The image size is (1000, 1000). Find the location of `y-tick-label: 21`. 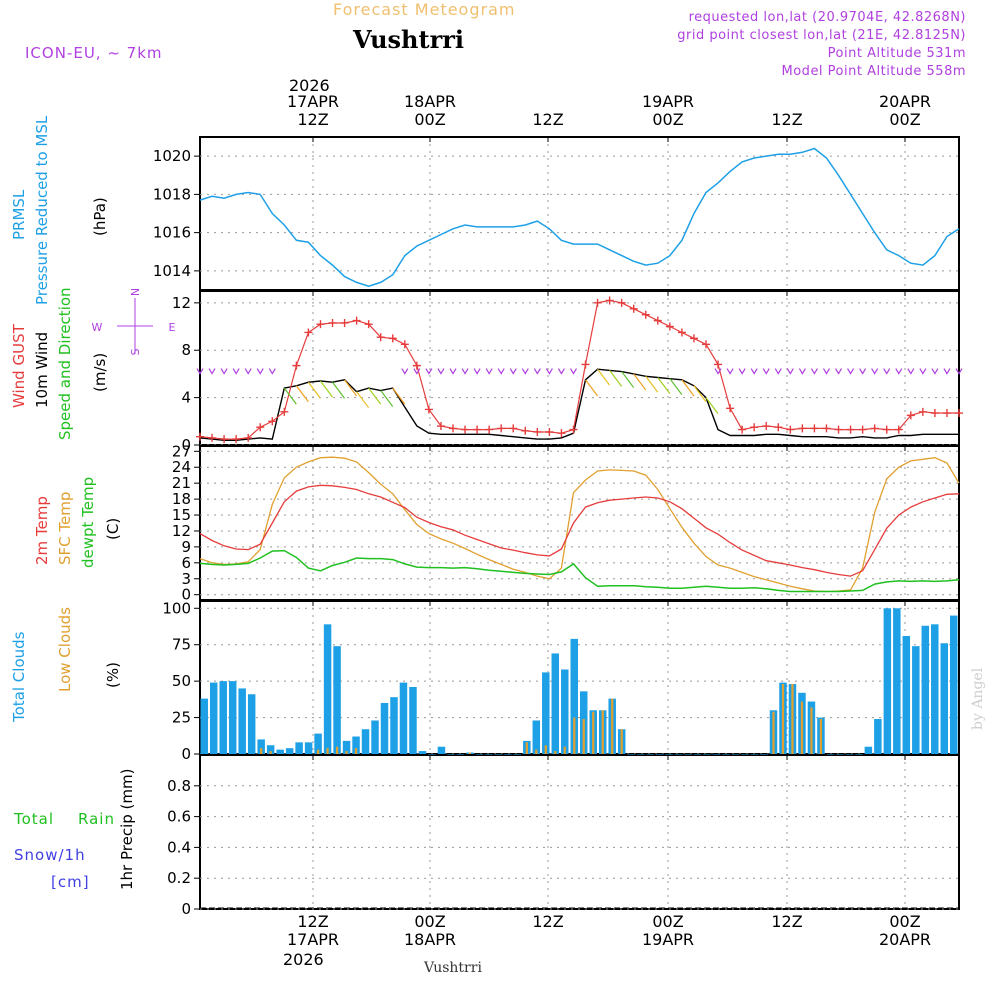

y-tick-label: 21 is located at coordinates (181, 483).